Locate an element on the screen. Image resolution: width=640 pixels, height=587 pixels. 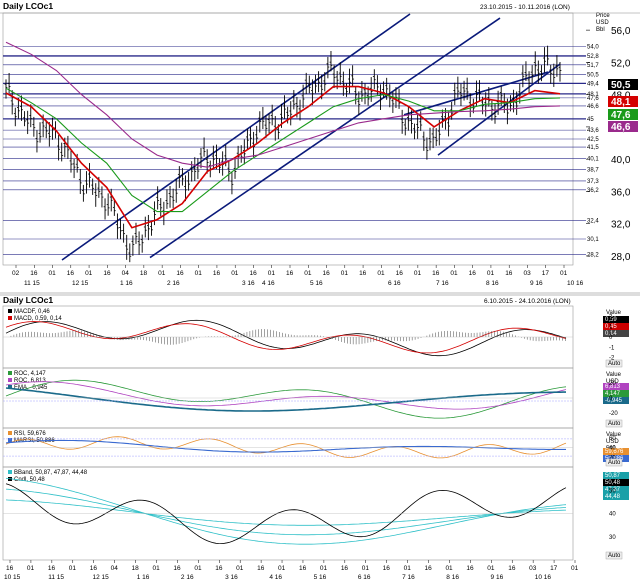
roc-legend-1: ROC, 6,813 is located at coordinates (30, 381).